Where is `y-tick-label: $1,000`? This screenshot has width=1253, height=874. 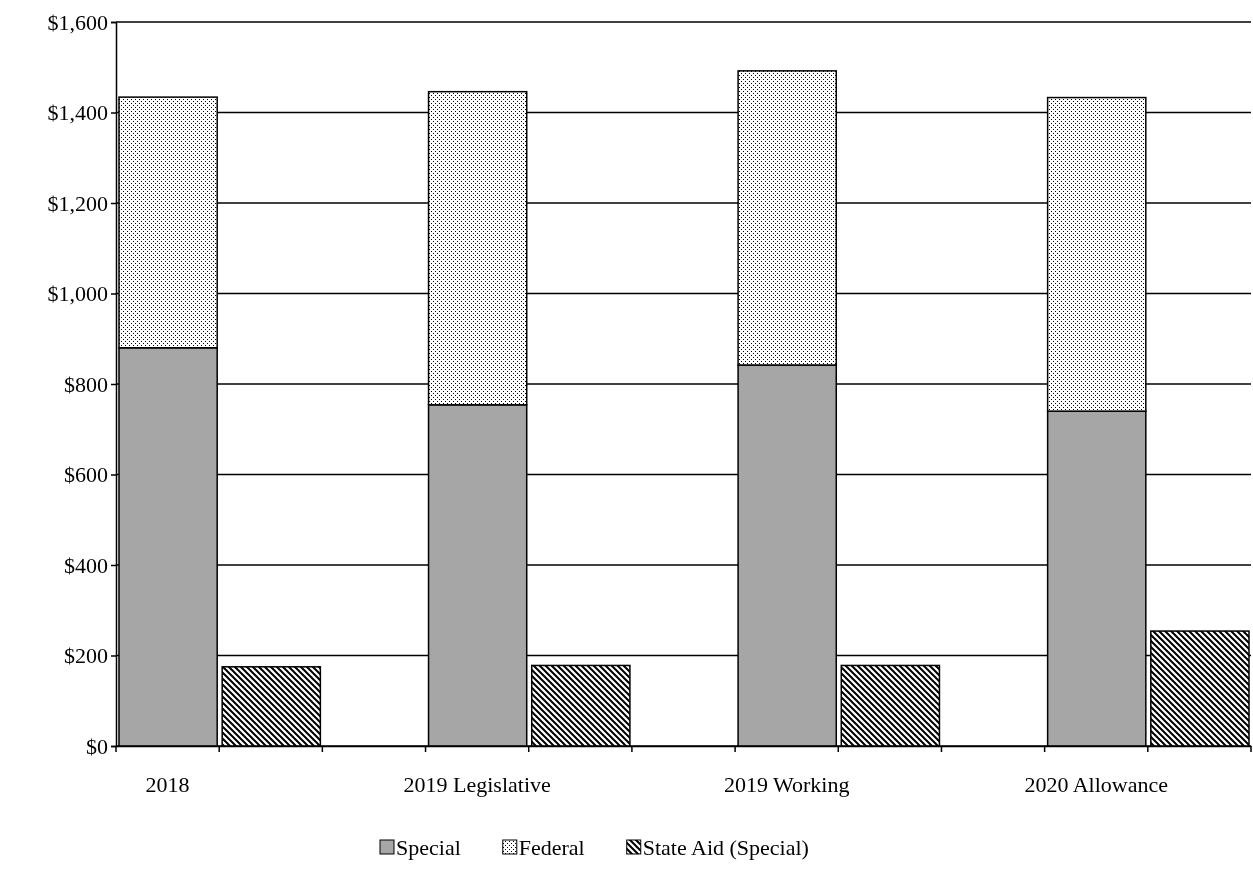
y-tick-label: $1,000 is located at coordinates (77, 294).